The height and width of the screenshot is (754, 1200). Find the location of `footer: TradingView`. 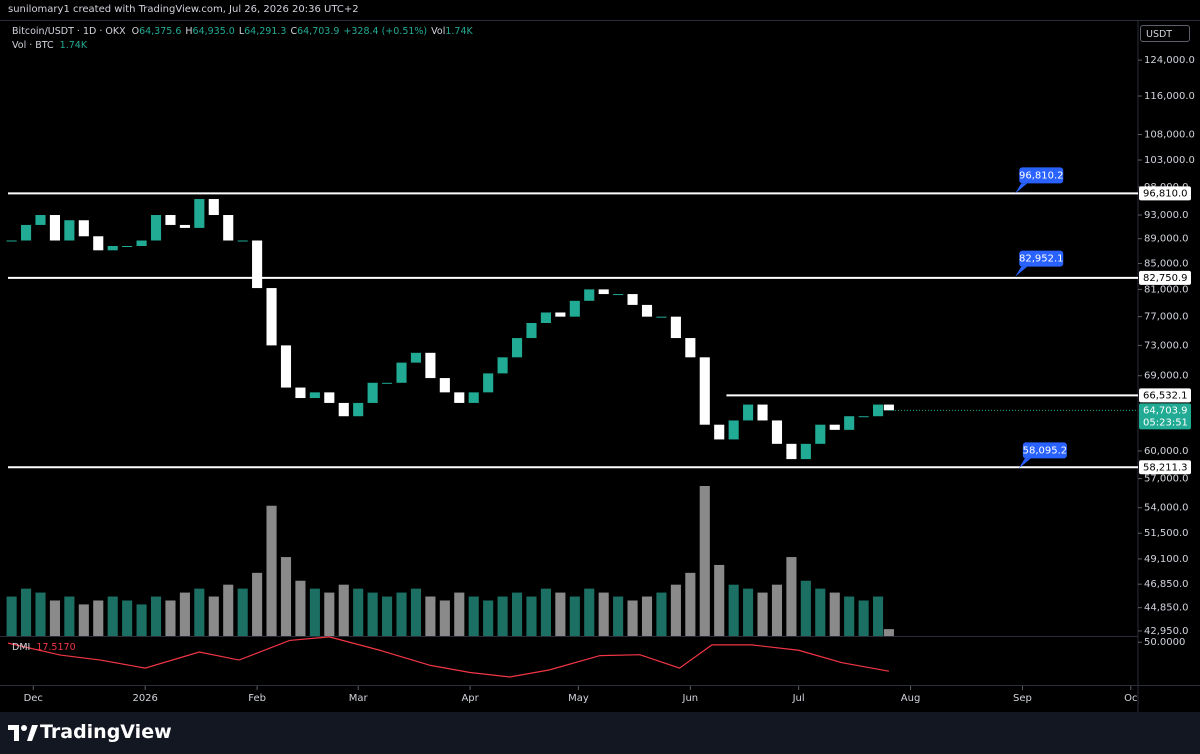

footer: TradingView is located at coordinates (600, 733).